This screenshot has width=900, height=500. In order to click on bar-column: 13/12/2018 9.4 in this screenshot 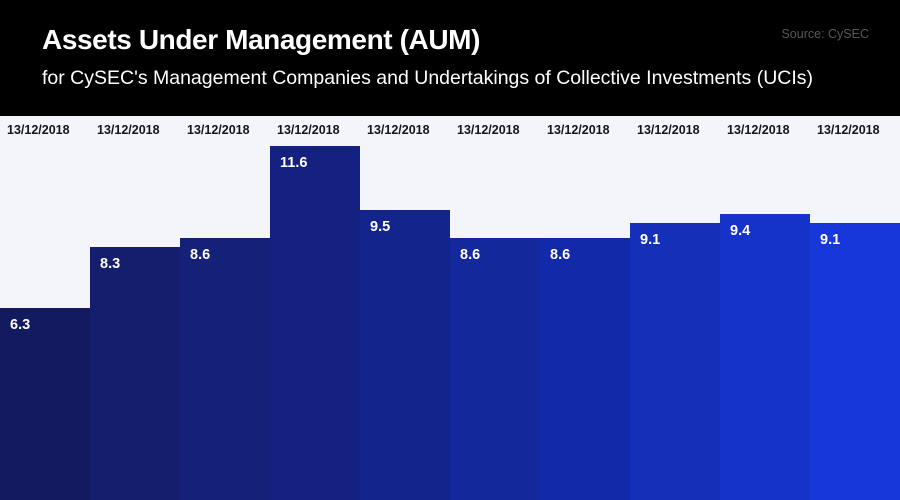, I will do `click(765, 308)`.